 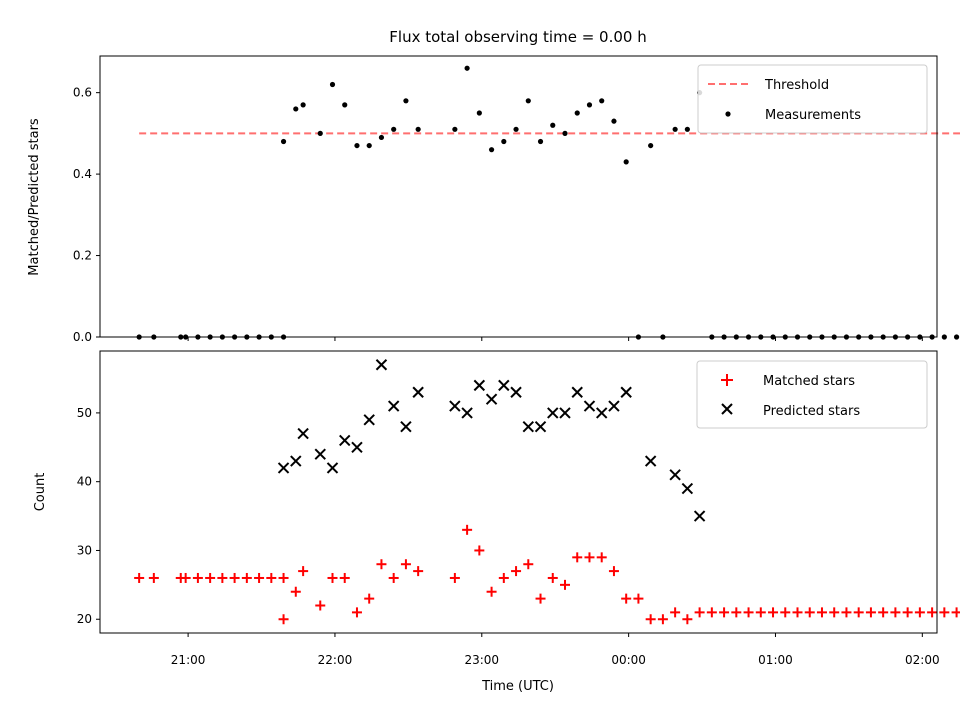 What do you see at coordinates (82, 93) in the screenshot?
I see `top-y-tick-label: 0.6` at bounding box center [82, 93].